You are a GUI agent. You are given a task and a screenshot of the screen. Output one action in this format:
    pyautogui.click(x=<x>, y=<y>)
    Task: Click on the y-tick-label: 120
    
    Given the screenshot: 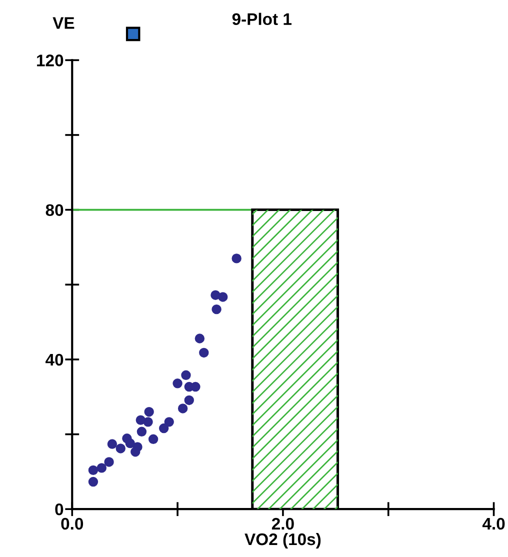 What is the action you would take?
    pyautogui.click(x=50, y=60)
    